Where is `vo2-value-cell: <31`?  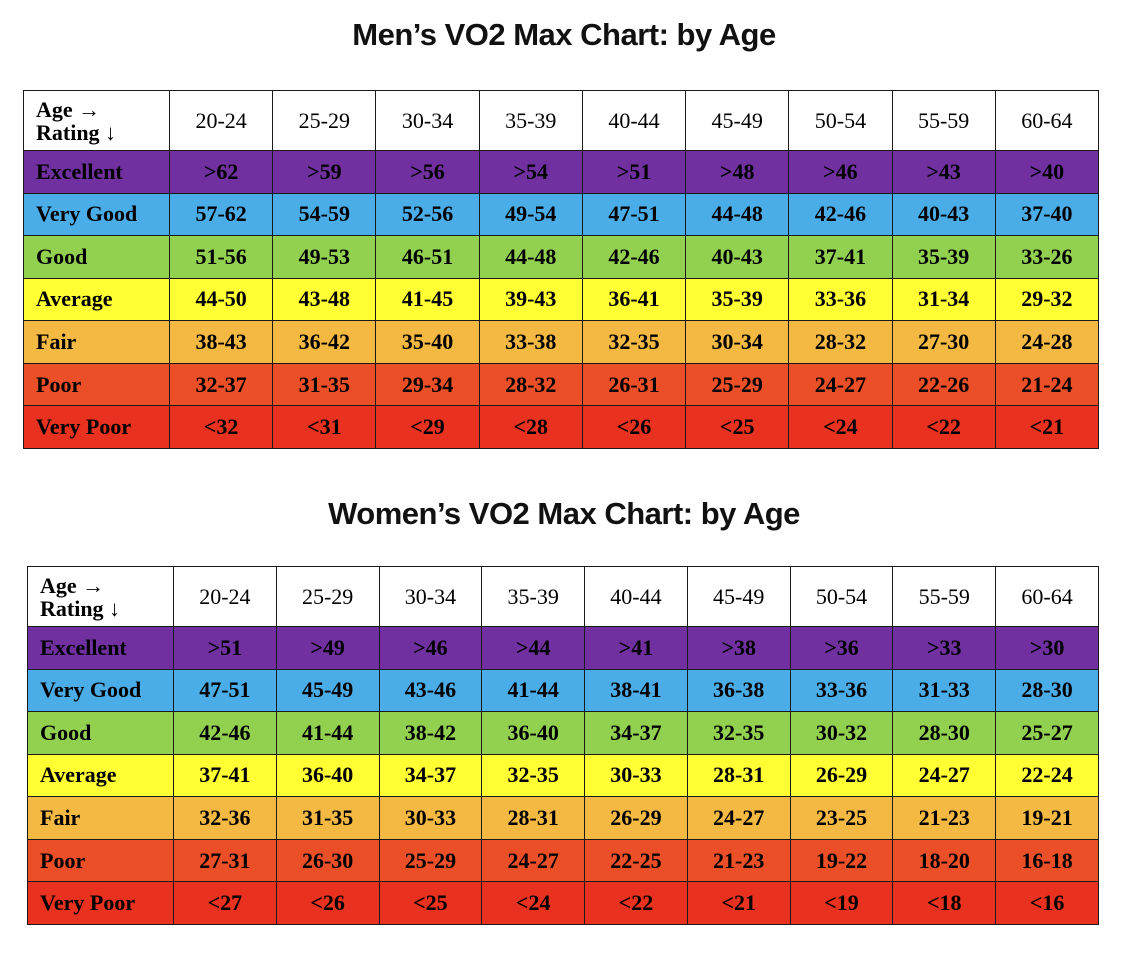 vo2-value-cell: <31 is located at coordinates (324, 427).